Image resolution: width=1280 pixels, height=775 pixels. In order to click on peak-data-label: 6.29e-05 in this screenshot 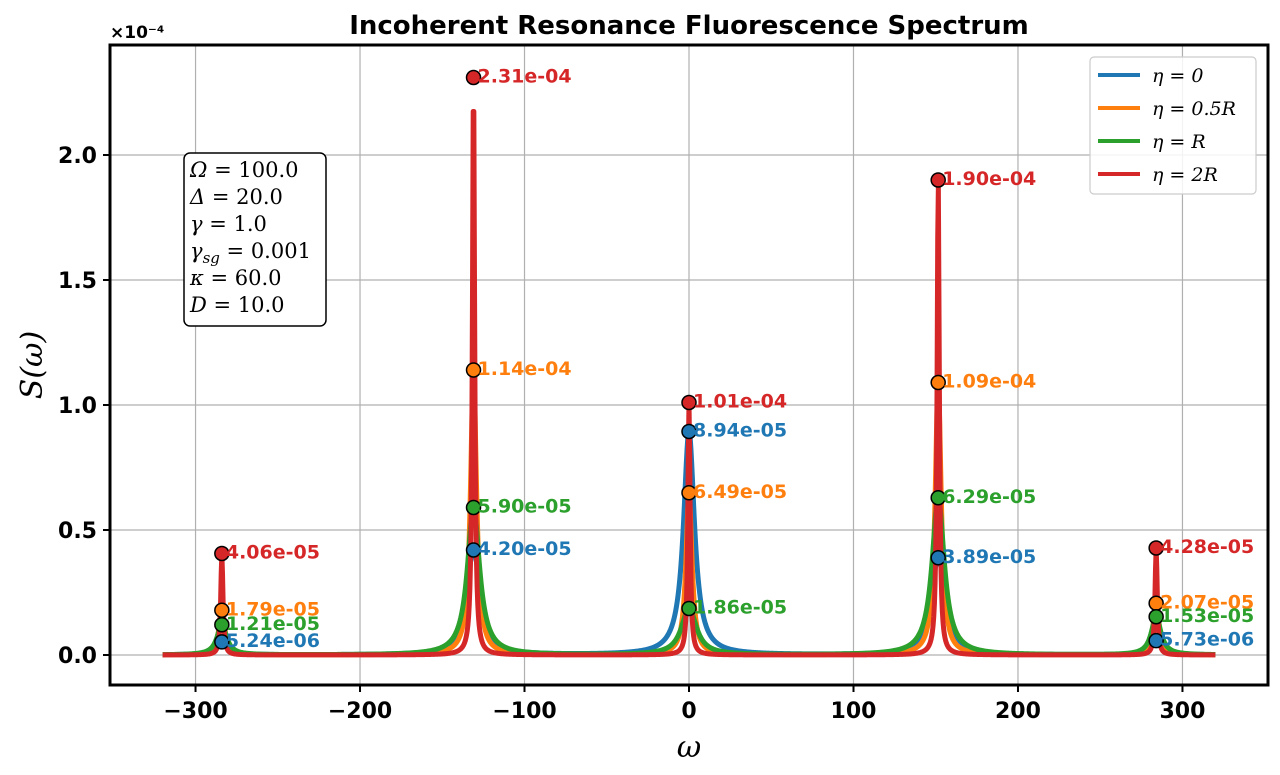, I will do `click(989, 497)`.